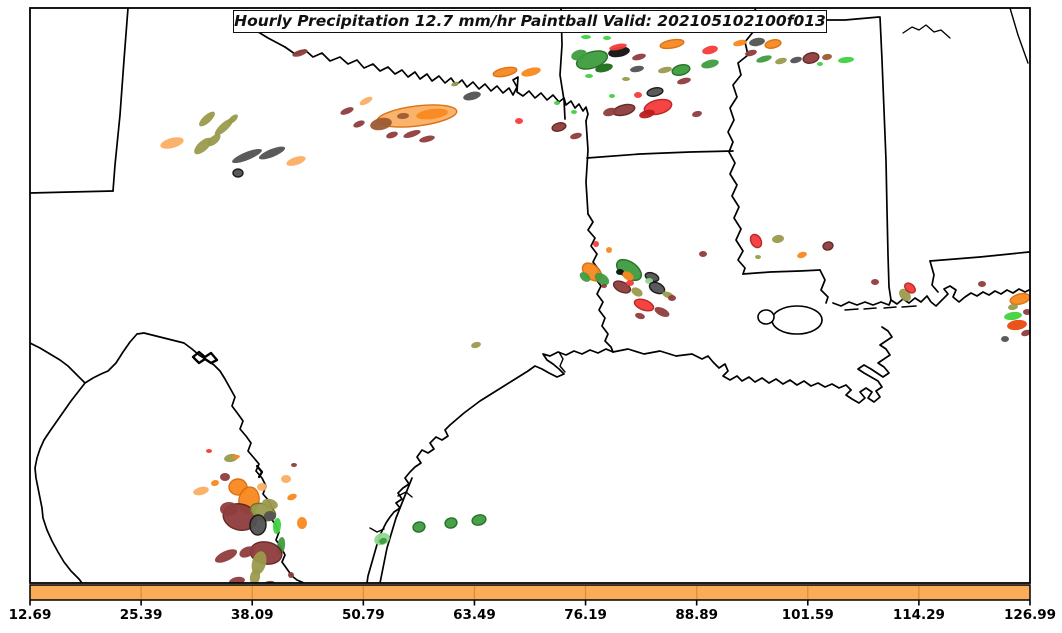 The width and height of the screenshot is (1062, 633). What do you see at coordinates (72, 192) in the screenshot?
I see `boundary-nm-tx-south` at bounding box center [72, 192].